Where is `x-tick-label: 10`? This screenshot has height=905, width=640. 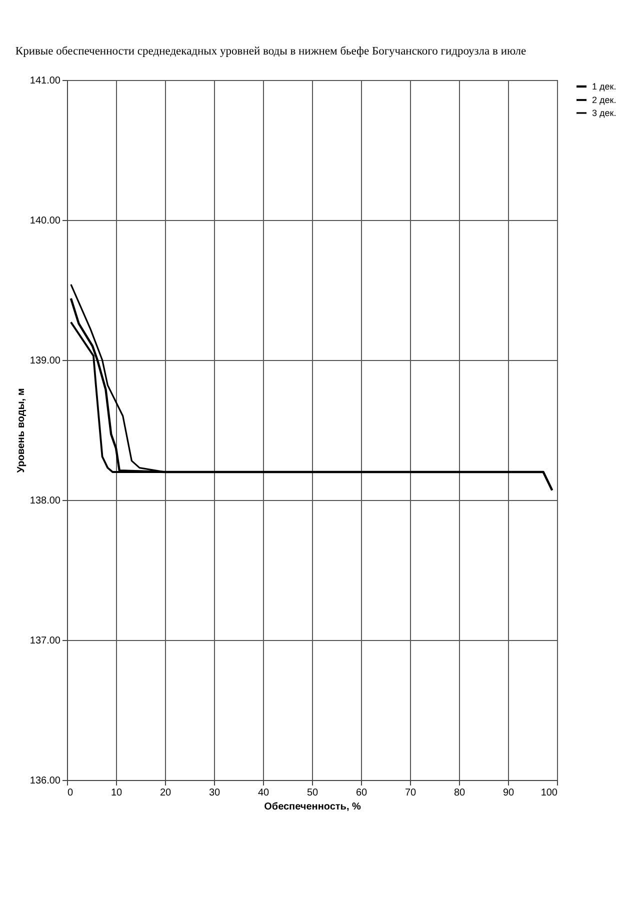
x-tick-label: 10 is located at coordinates (116, 793).